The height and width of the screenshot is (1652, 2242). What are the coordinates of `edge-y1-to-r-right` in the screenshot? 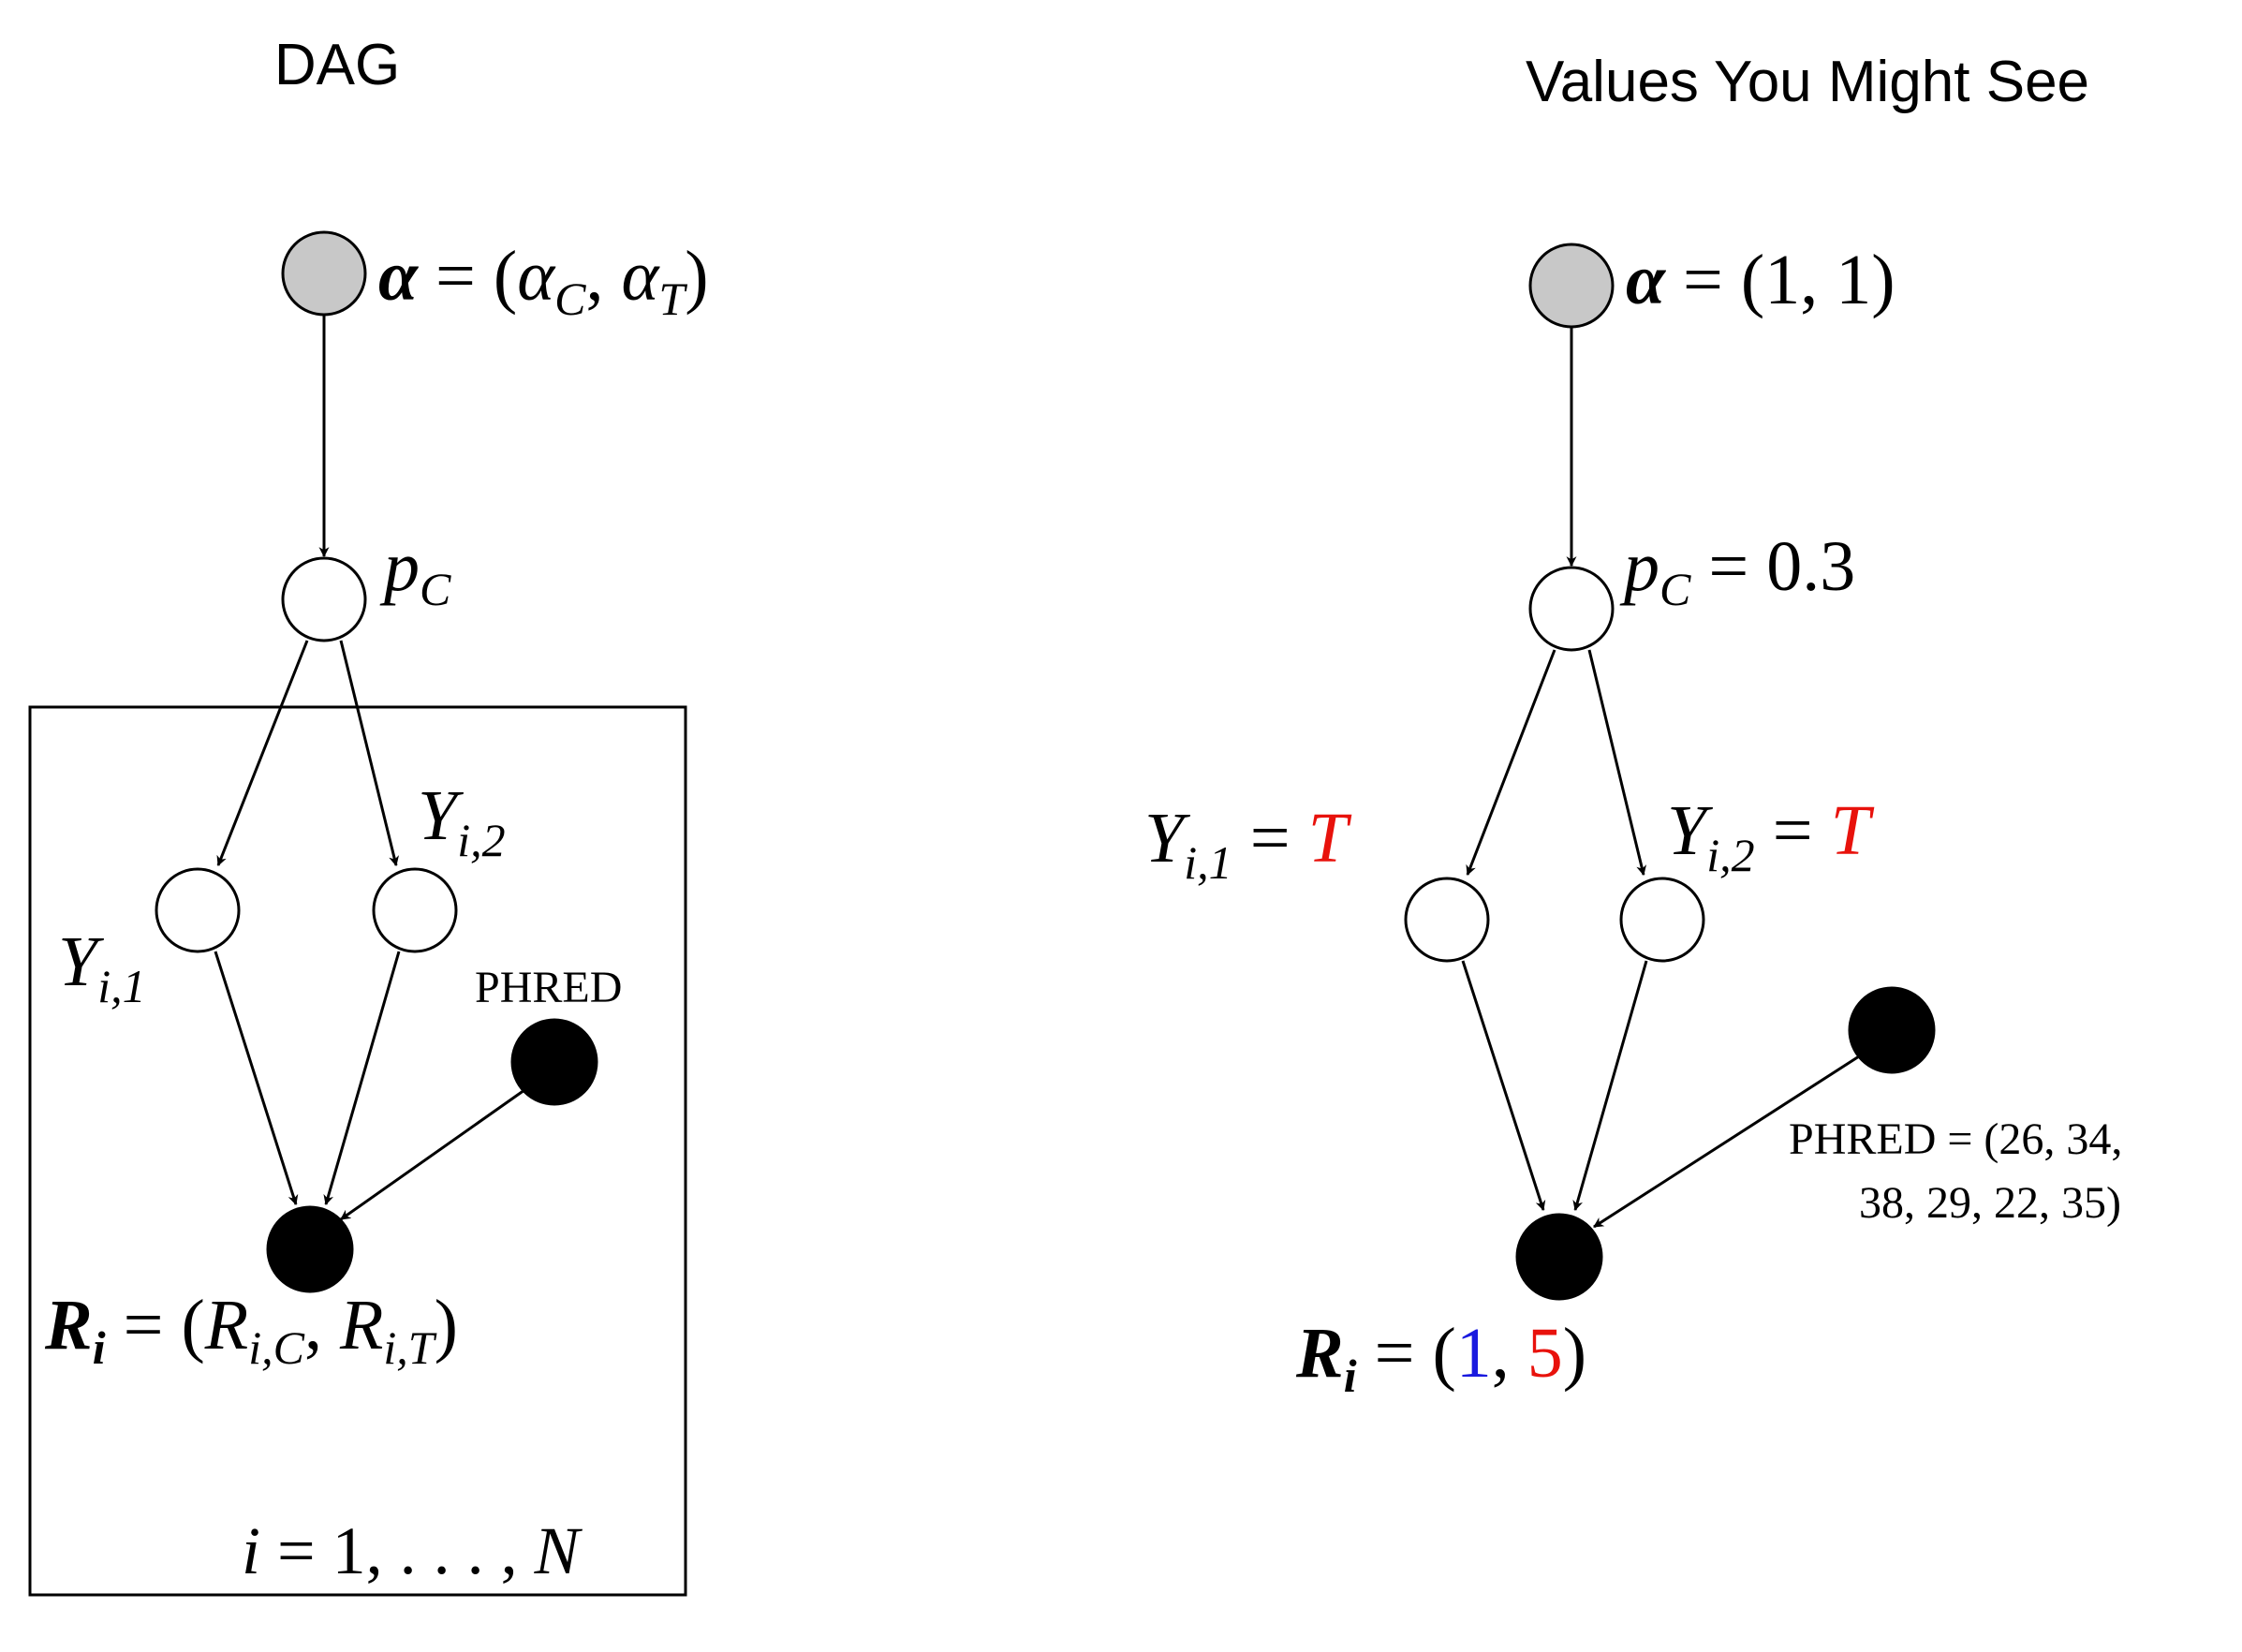 It's located at (1504, 1086).